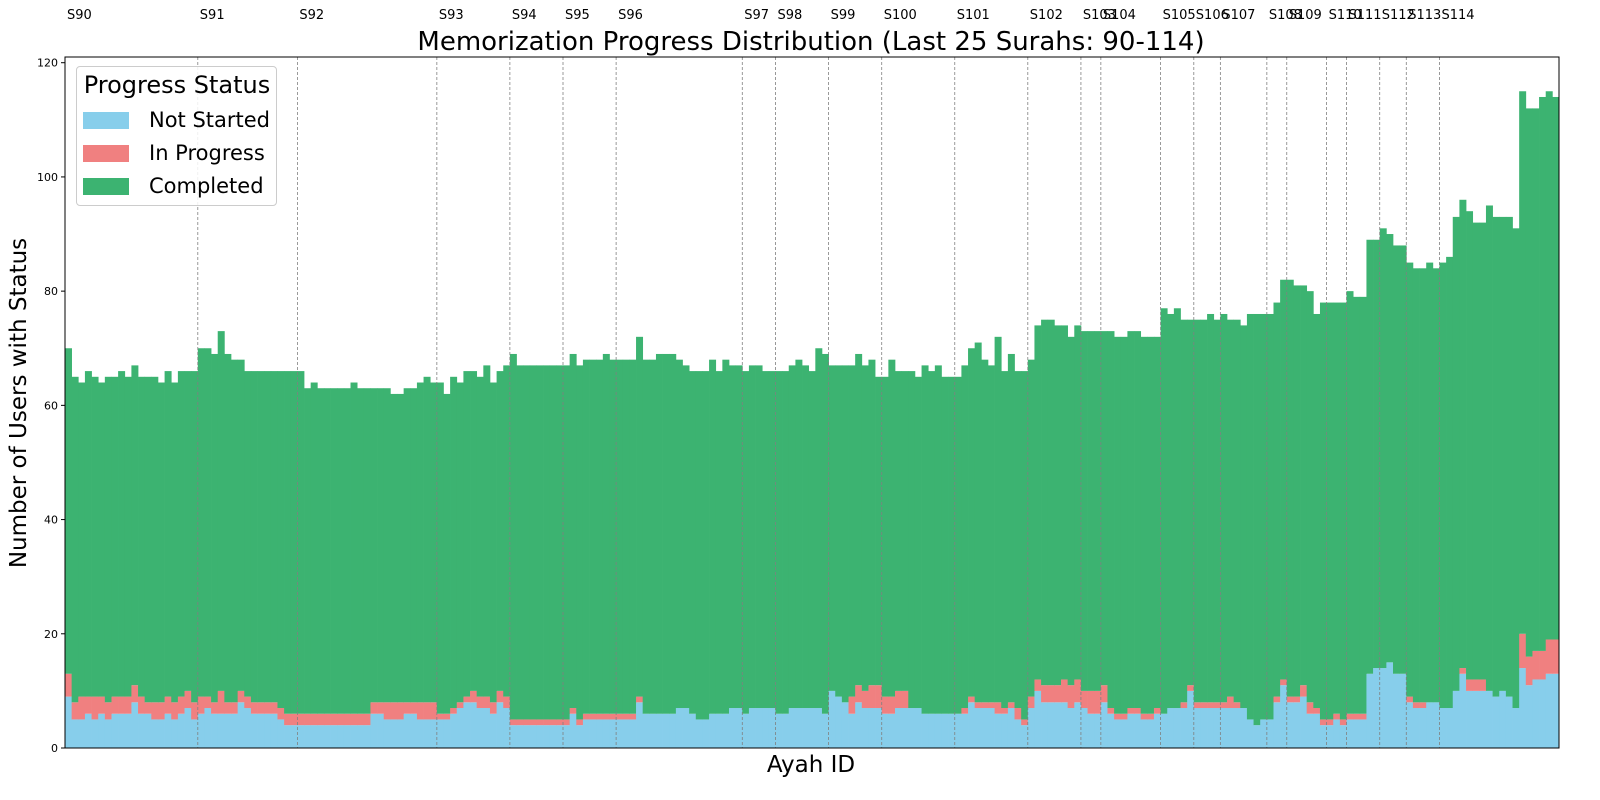  What do you see at coordinates (106, 153) in the screenshot?
I see `legend-swatch-in-progress` at bounding box center [106, 153].